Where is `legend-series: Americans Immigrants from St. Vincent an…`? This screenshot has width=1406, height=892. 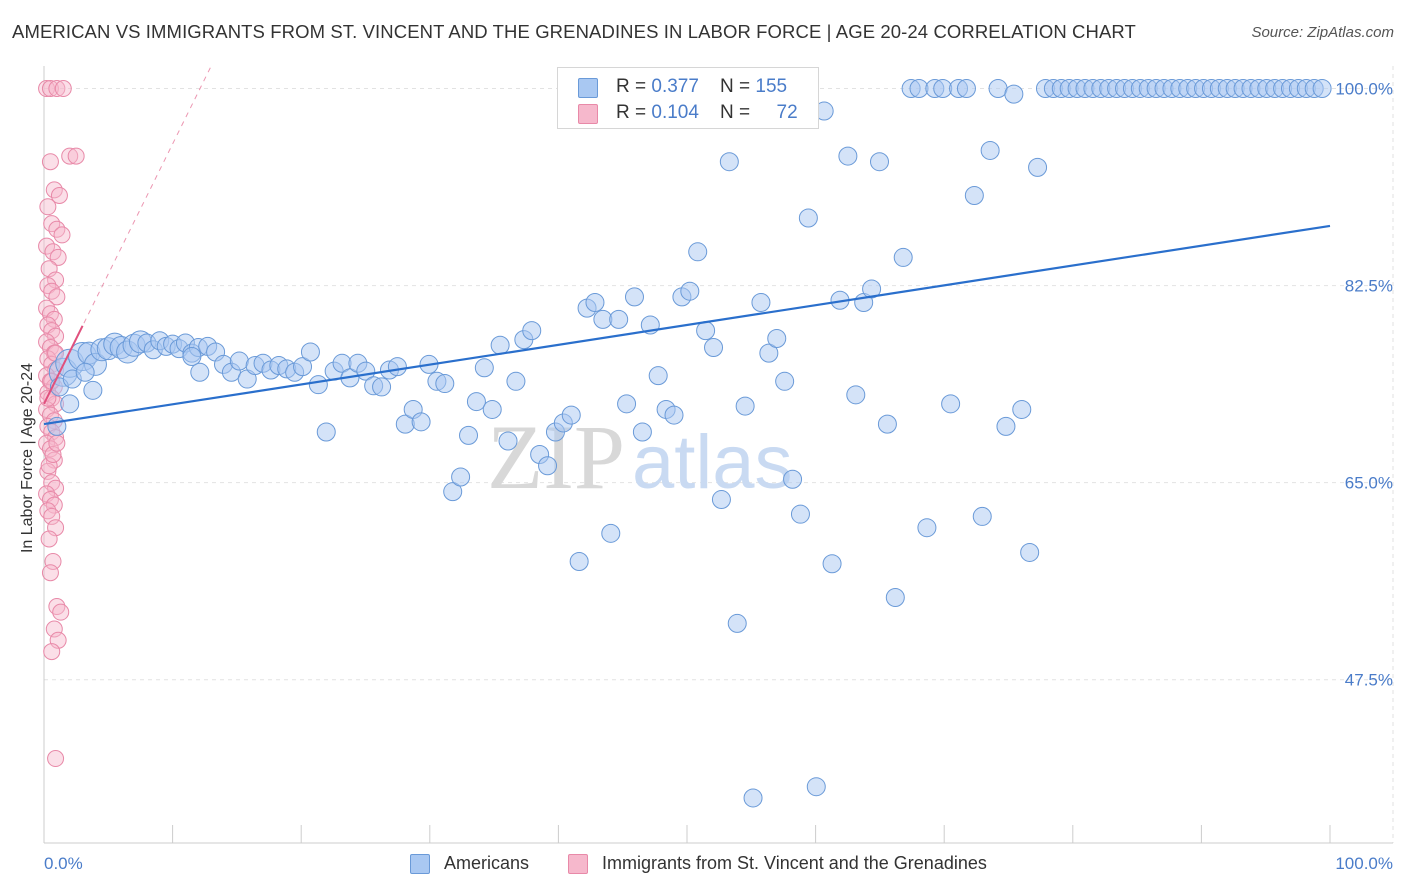 legend-series: Americans Immigrants from St. Vincent an… is located at coordinates (703, 865).